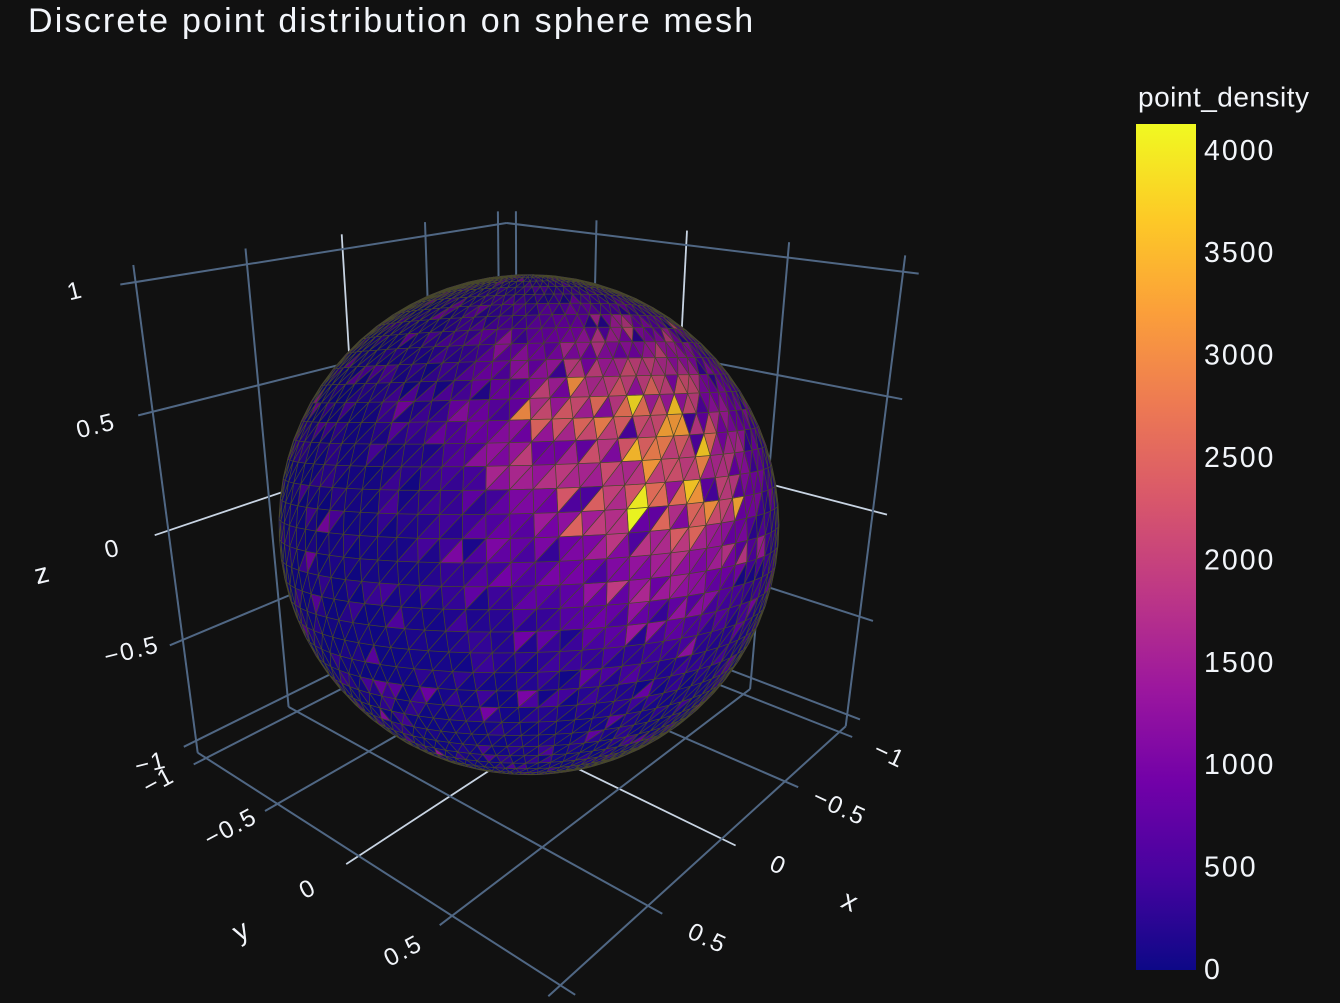 The height and width of the screenshot is (1003, 1340). I want to click on svg-text: 4000, so click(1239, 151).